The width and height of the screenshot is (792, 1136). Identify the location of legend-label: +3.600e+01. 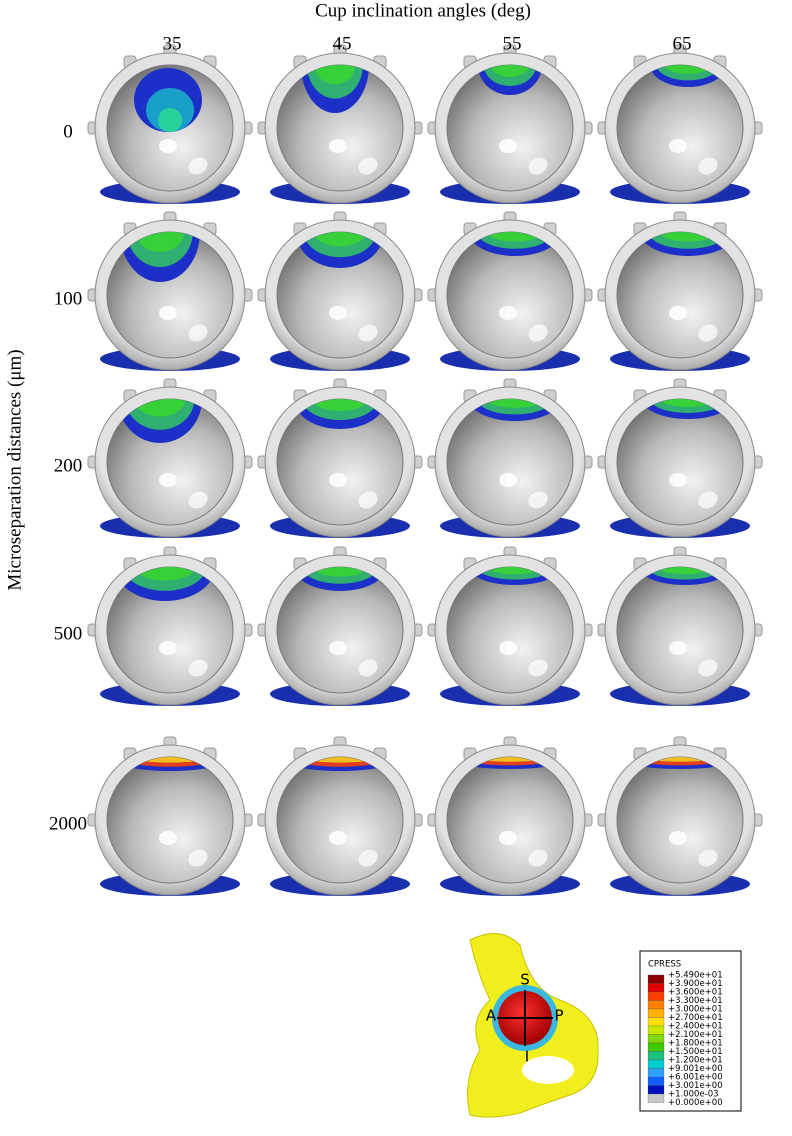
(695, 993).